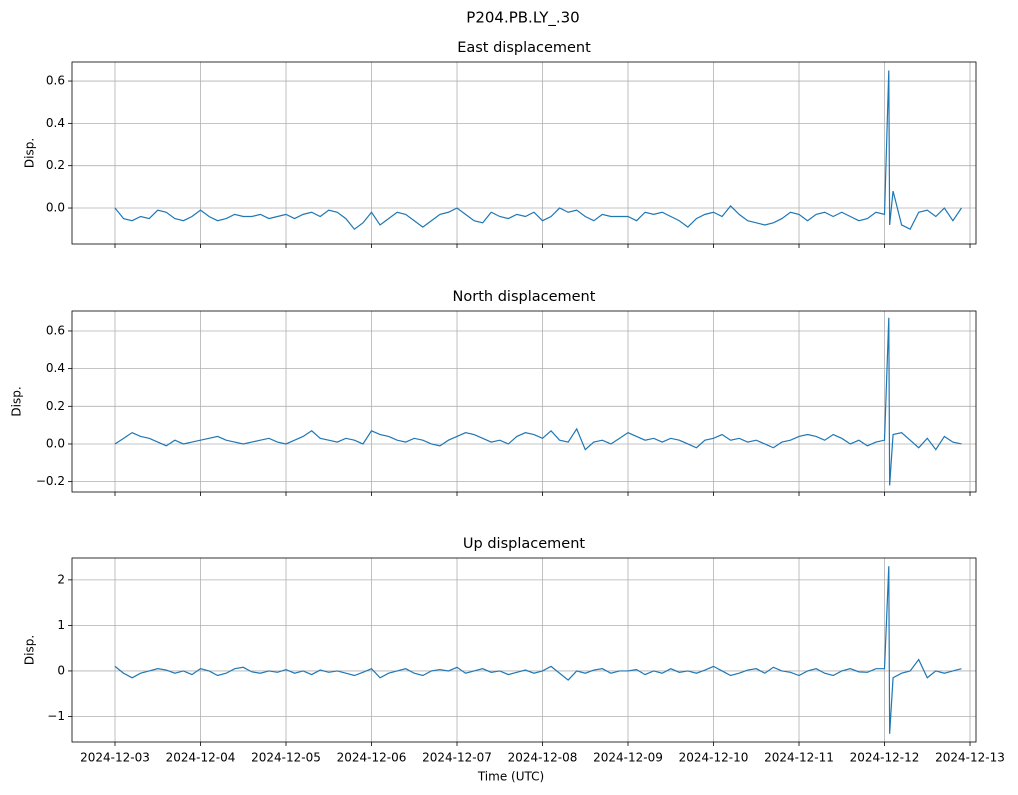 The width and height of the screenshot is (1018, 795). Describe the element at coordinates (510, 777) in the screenshot. I see `x-axis-label: Time (UTC)` at that location.